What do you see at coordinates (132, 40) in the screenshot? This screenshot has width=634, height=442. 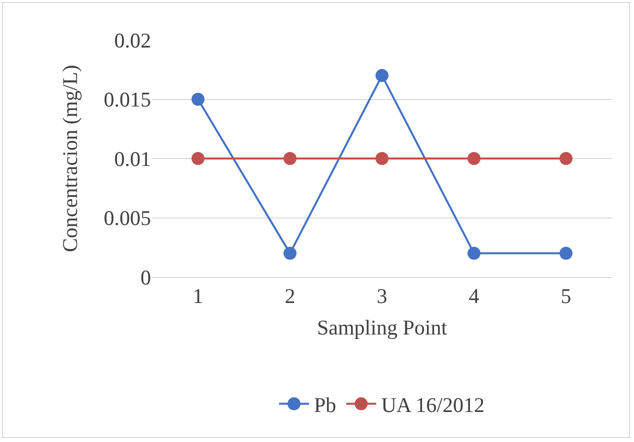 I see `y-tick-label: 0.02` at bounding box center [132, 40].